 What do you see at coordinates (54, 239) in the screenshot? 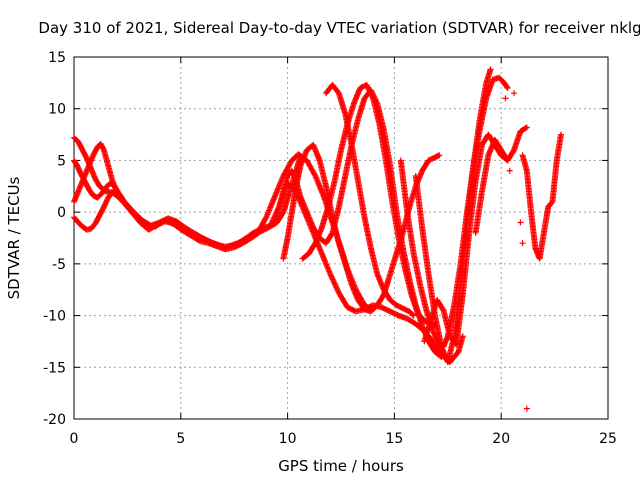
I see `y-tick-labels: -20 -15 -10 -5 0 5 10 15` at bounding box center [54, 239].